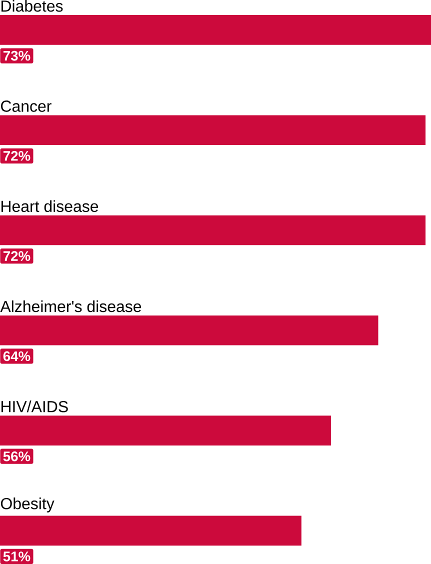  What do you see at coordinates (16, 55) in the screenshot?
I see `data-label: 73%` at bounding box center [16, 55].